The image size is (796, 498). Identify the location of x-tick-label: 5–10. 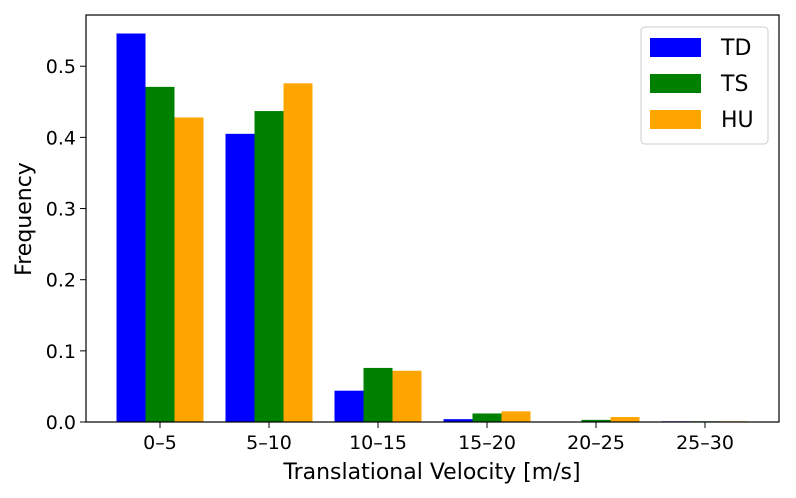
(269, 443).